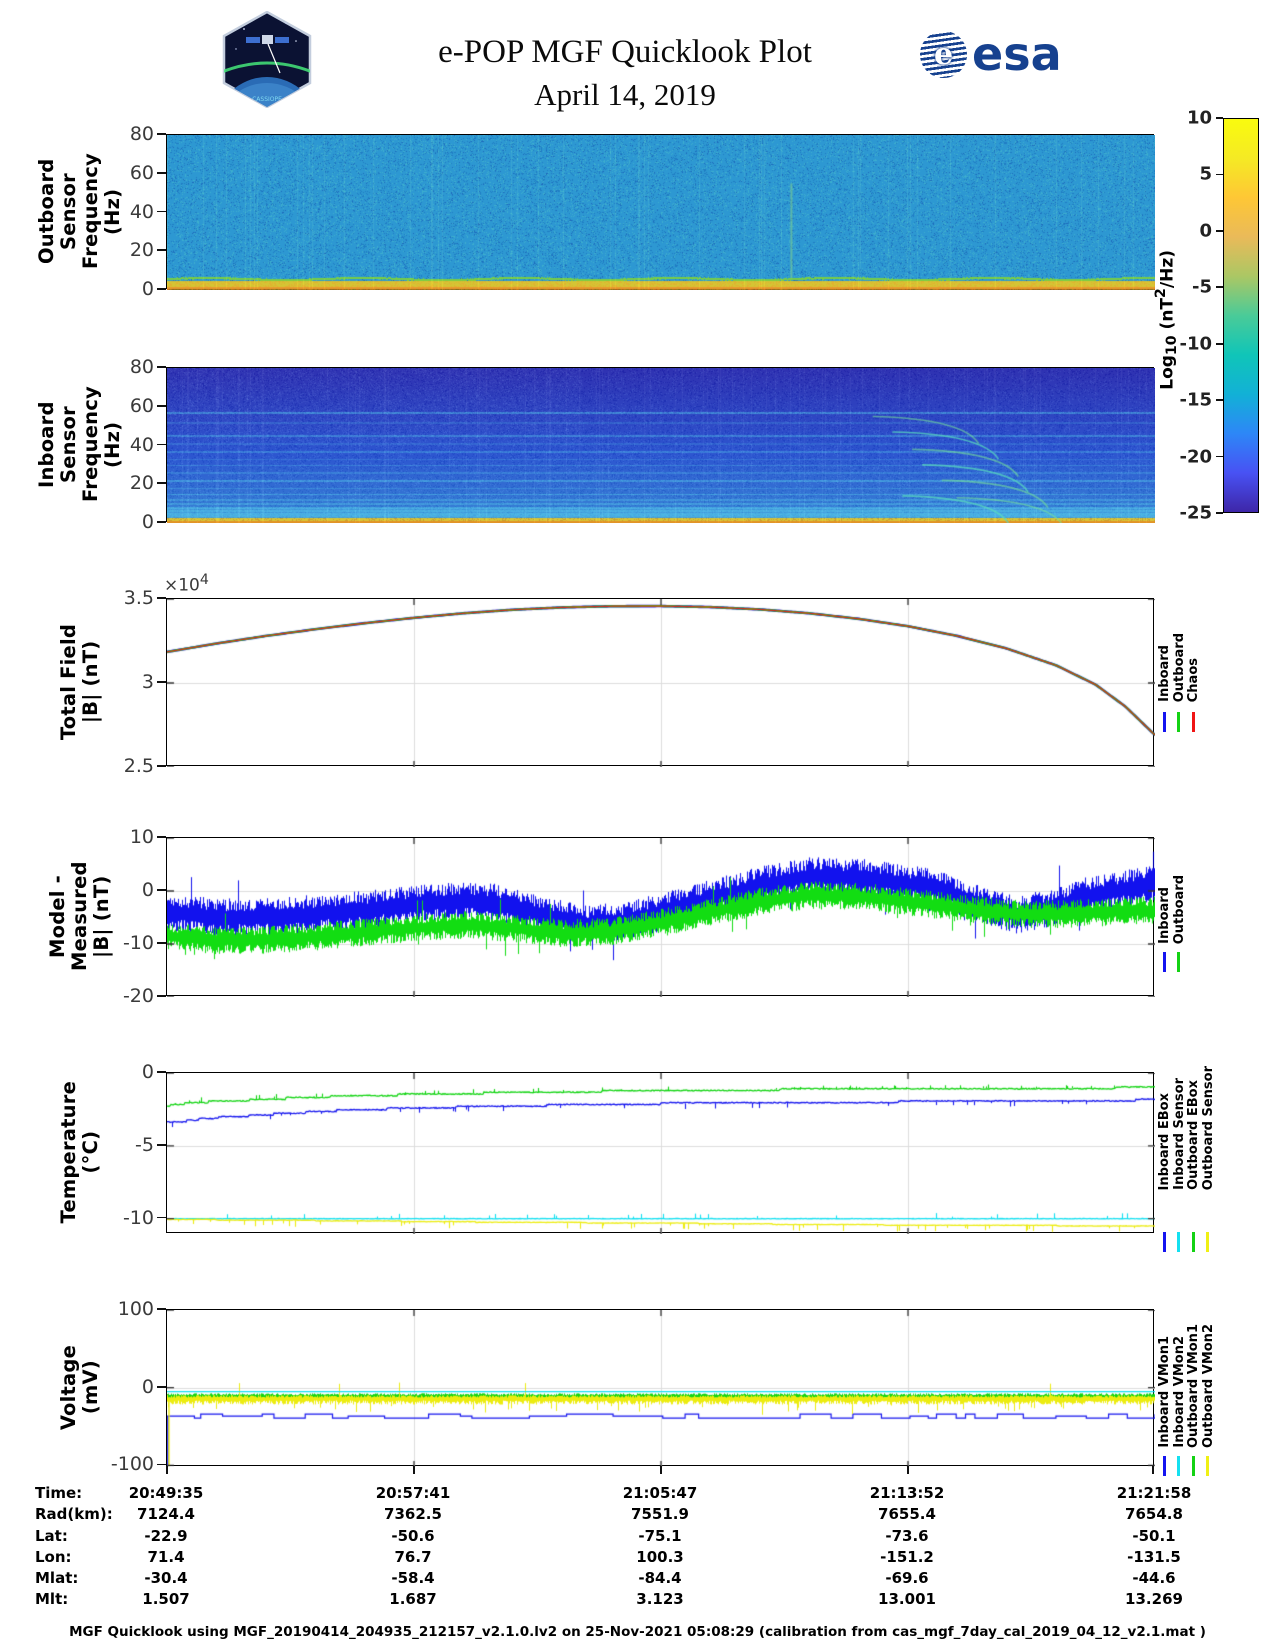  I want to click on table-cell: -50.1, so click(1154, 1536).